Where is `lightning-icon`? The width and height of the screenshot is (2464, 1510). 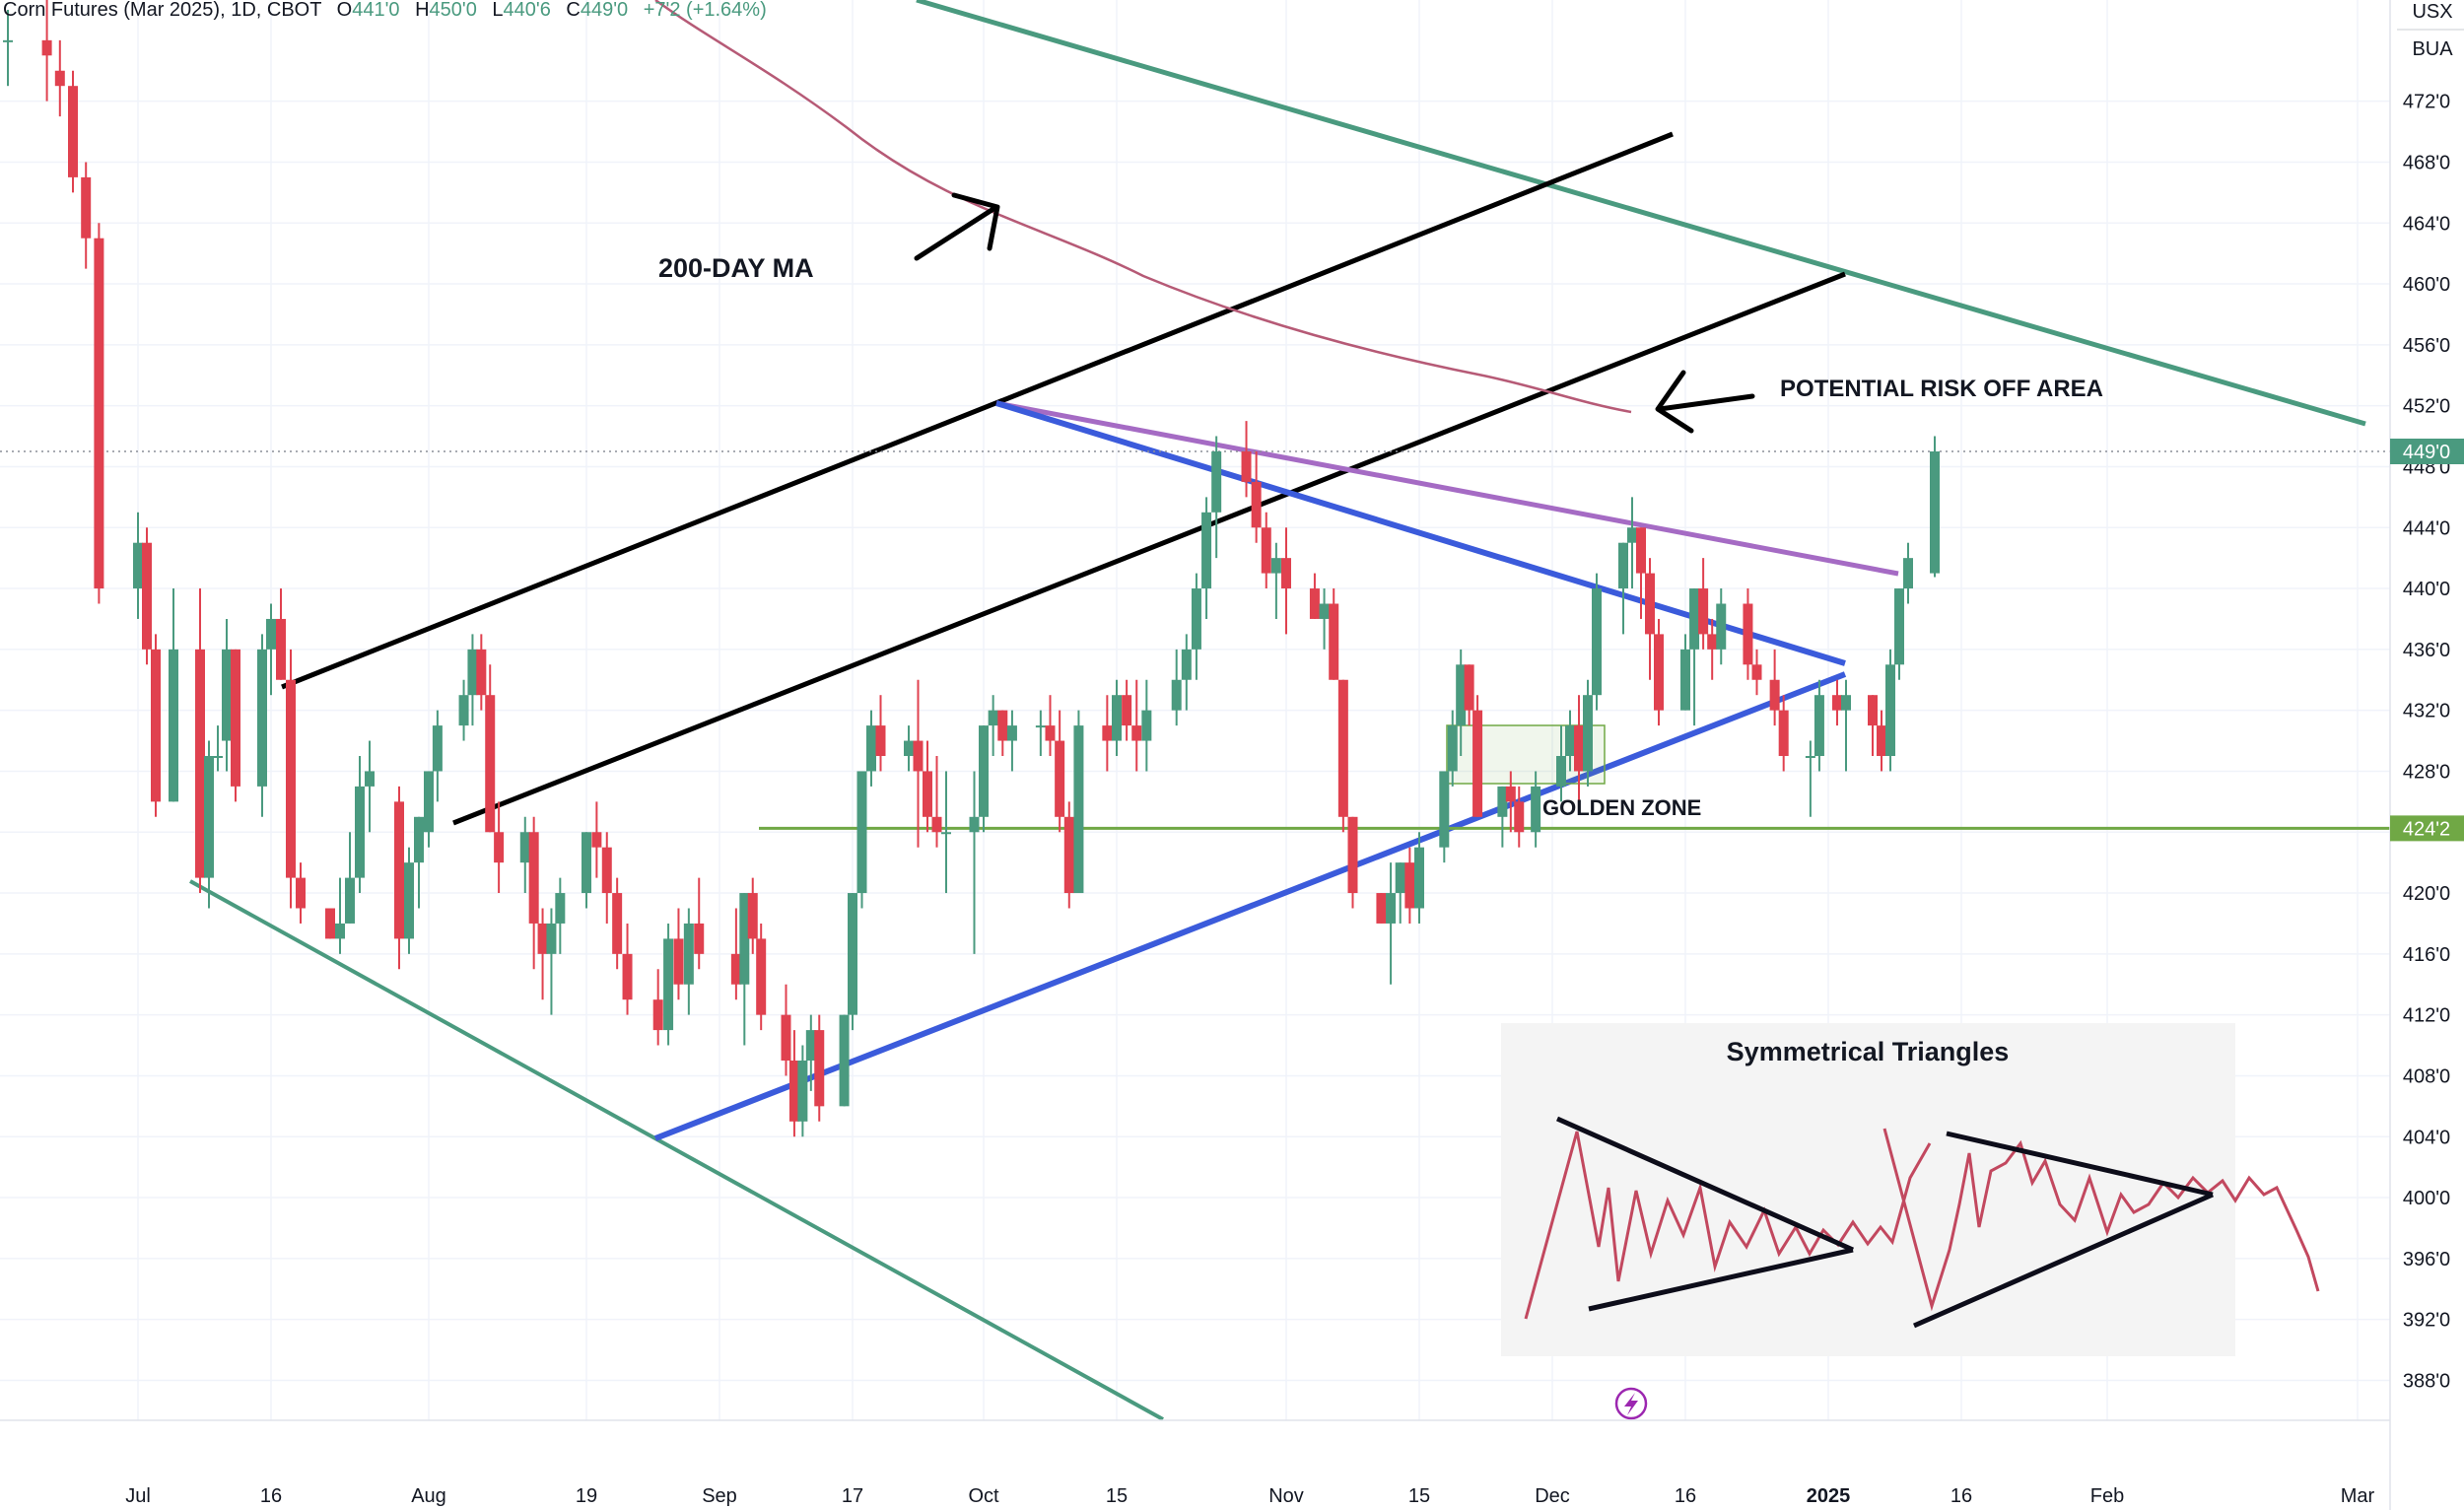
lightning-icon is located at coordinates (1631, 1403).